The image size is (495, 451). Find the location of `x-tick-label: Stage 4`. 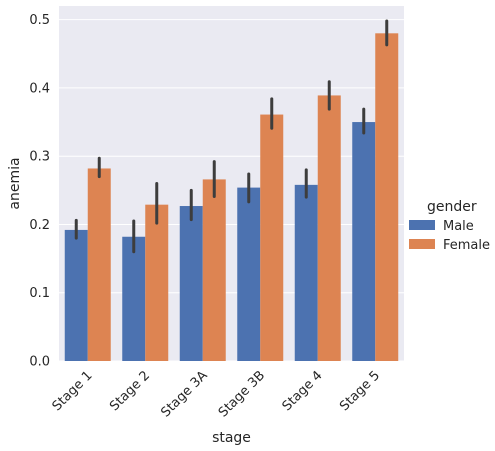

x-tick-label: Stage 4 is located at coordinates (303, 391).